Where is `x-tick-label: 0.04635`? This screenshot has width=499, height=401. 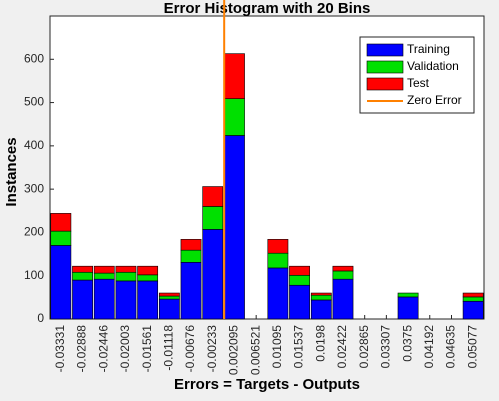 x-tick-label: 0.04635 is located at coordinates (451, 347).